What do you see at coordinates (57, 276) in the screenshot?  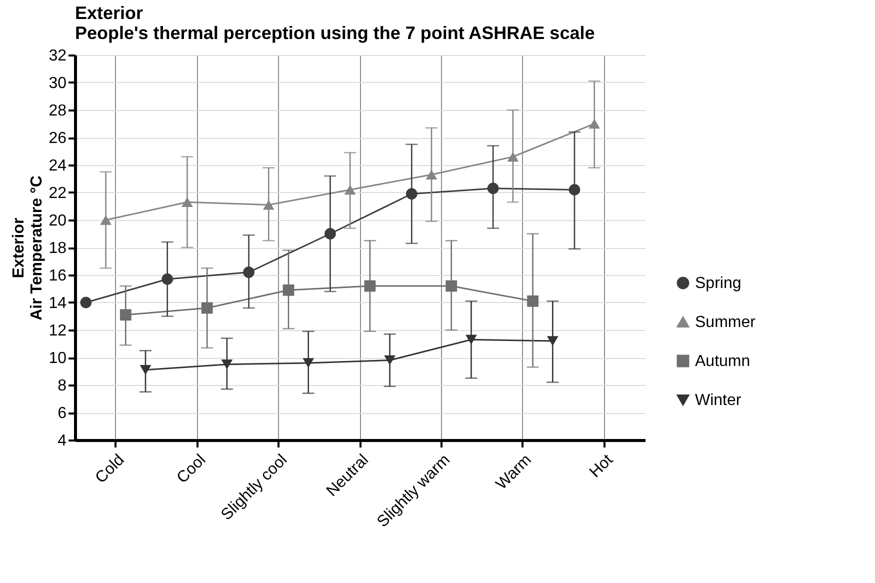 I see `y-tick-label: 16` at bounding box center [57, 276].